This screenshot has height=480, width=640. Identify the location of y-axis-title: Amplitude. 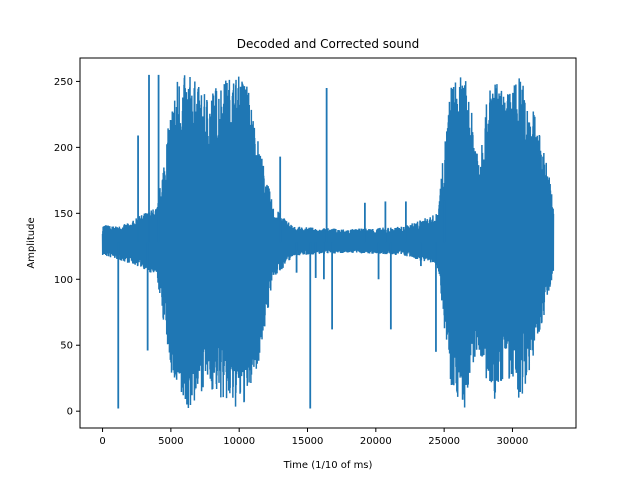
(31, 242).